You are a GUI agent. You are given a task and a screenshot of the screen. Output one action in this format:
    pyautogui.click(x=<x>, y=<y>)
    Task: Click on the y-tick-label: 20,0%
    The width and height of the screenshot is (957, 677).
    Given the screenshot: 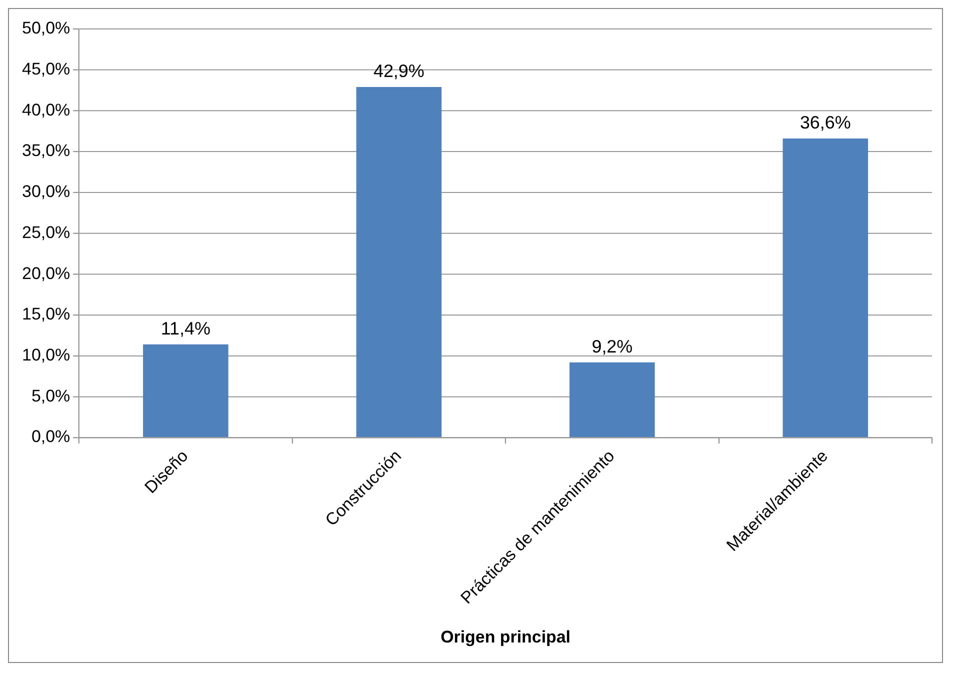 What is the action you would take?
    pyautogui.click(x=46, y=273)
    